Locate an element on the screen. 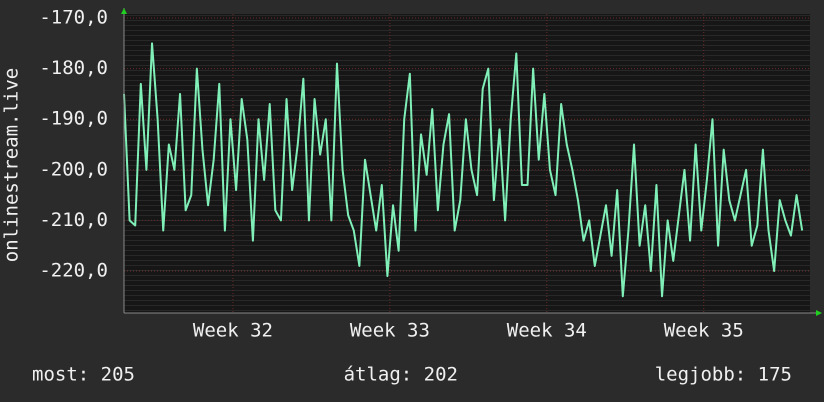 Image resolution: width=824 pixels, height=402 pixels. y-arrow is located at coordinates (124, 11).